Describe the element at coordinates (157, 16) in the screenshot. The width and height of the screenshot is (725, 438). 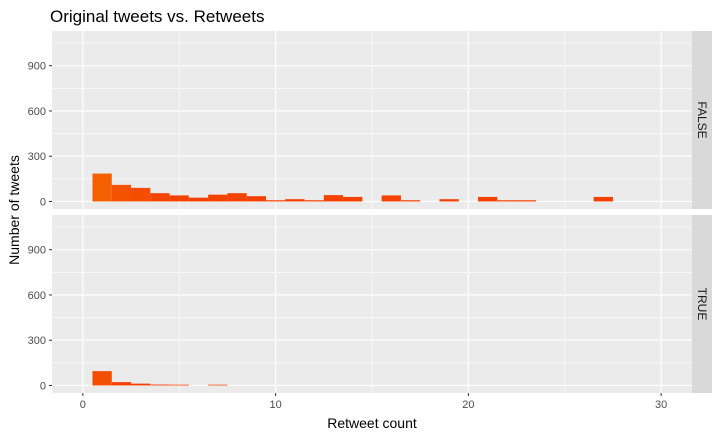
I see `chart-title: Original tweets vs. Retweets` at that location.